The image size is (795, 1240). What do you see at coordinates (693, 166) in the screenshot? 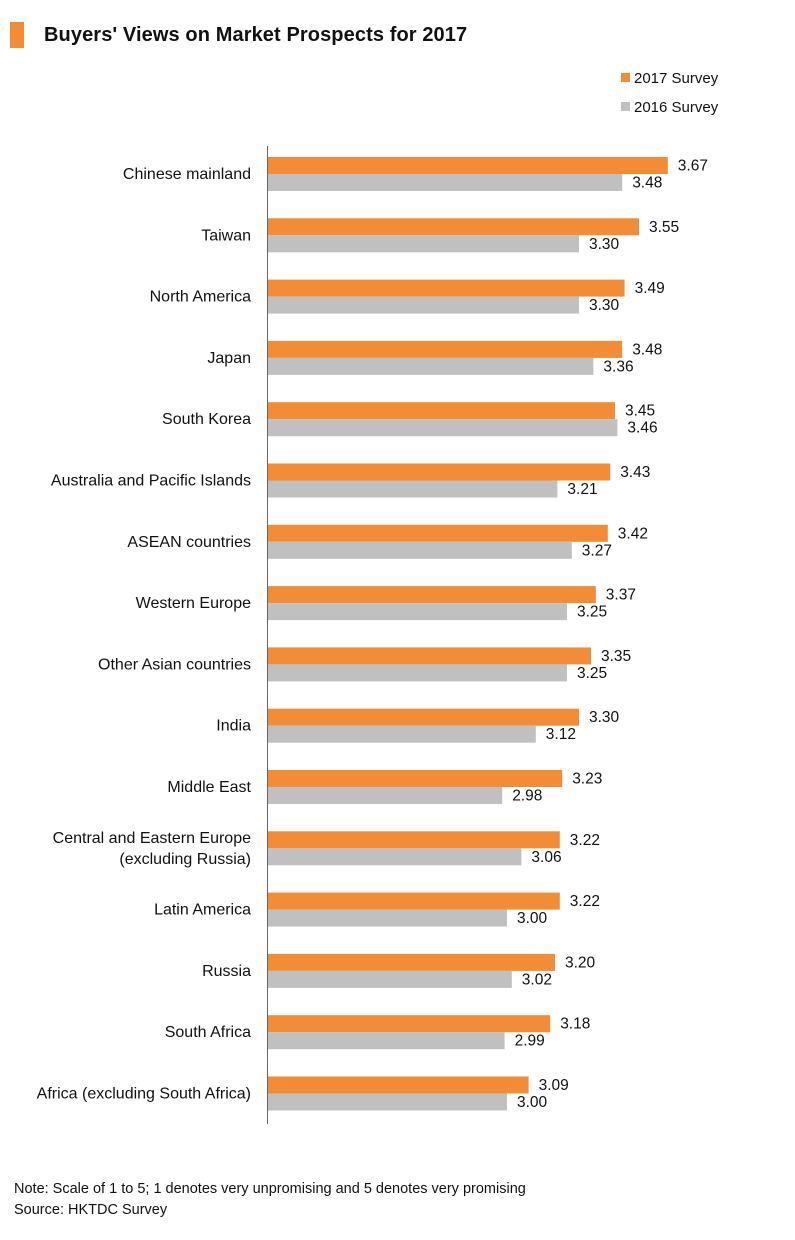
I see `value-label-2017-survey-chinese-mainland: 3.67` at bounding box center [693, 166].